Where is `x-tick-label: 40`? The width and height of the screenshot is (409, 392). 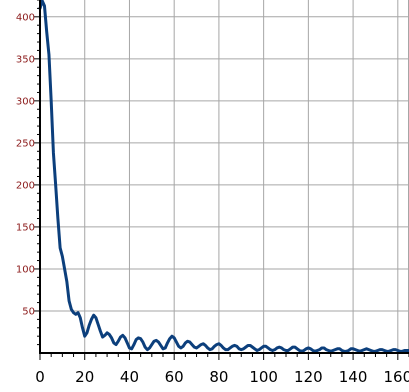
x-tick-label: 40 is located at coordinates (129, 377).